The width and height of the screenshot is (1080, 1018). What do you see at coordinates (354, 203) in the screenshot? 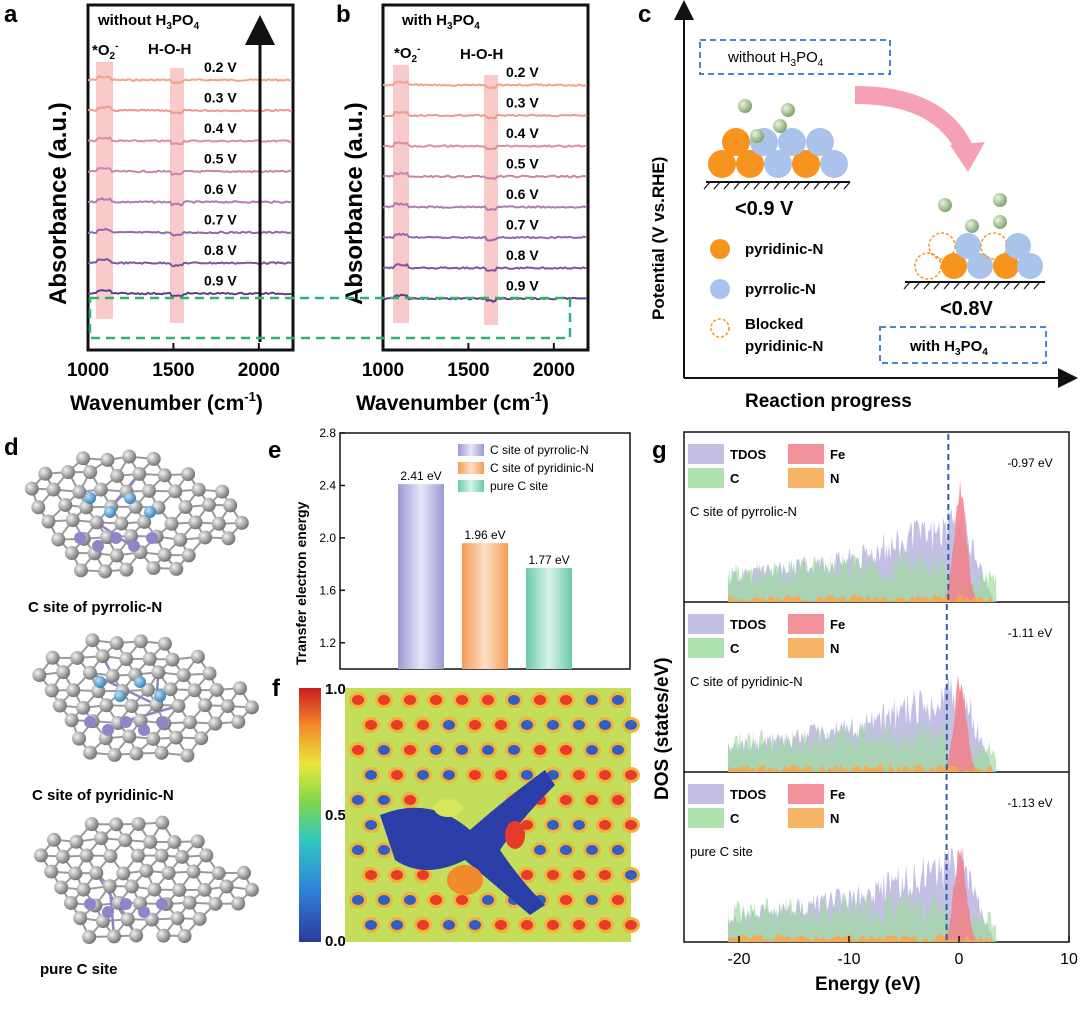
I see `ylabel-b: Absorbance (a.u.)` at bounding box center [354, 203].